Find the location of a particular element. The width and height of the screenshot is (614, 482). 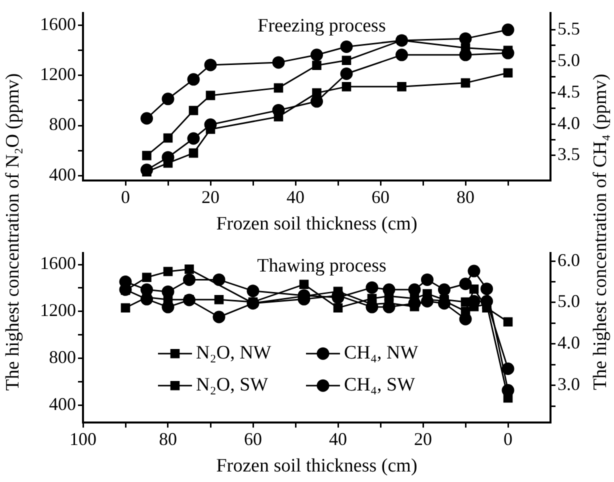

y2-tick-label: 4.5 is located at coordinates (569, 91).